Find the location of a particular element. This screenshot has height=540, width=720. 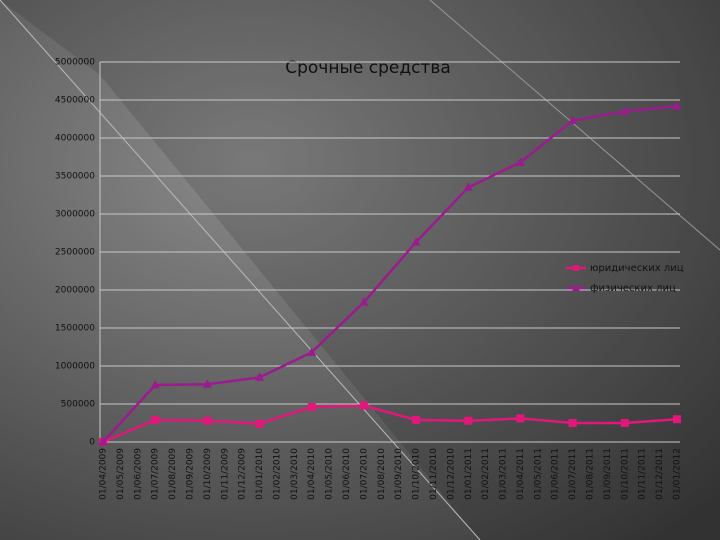

legend-label: юридических лиц is located at coordinates (637, 268).